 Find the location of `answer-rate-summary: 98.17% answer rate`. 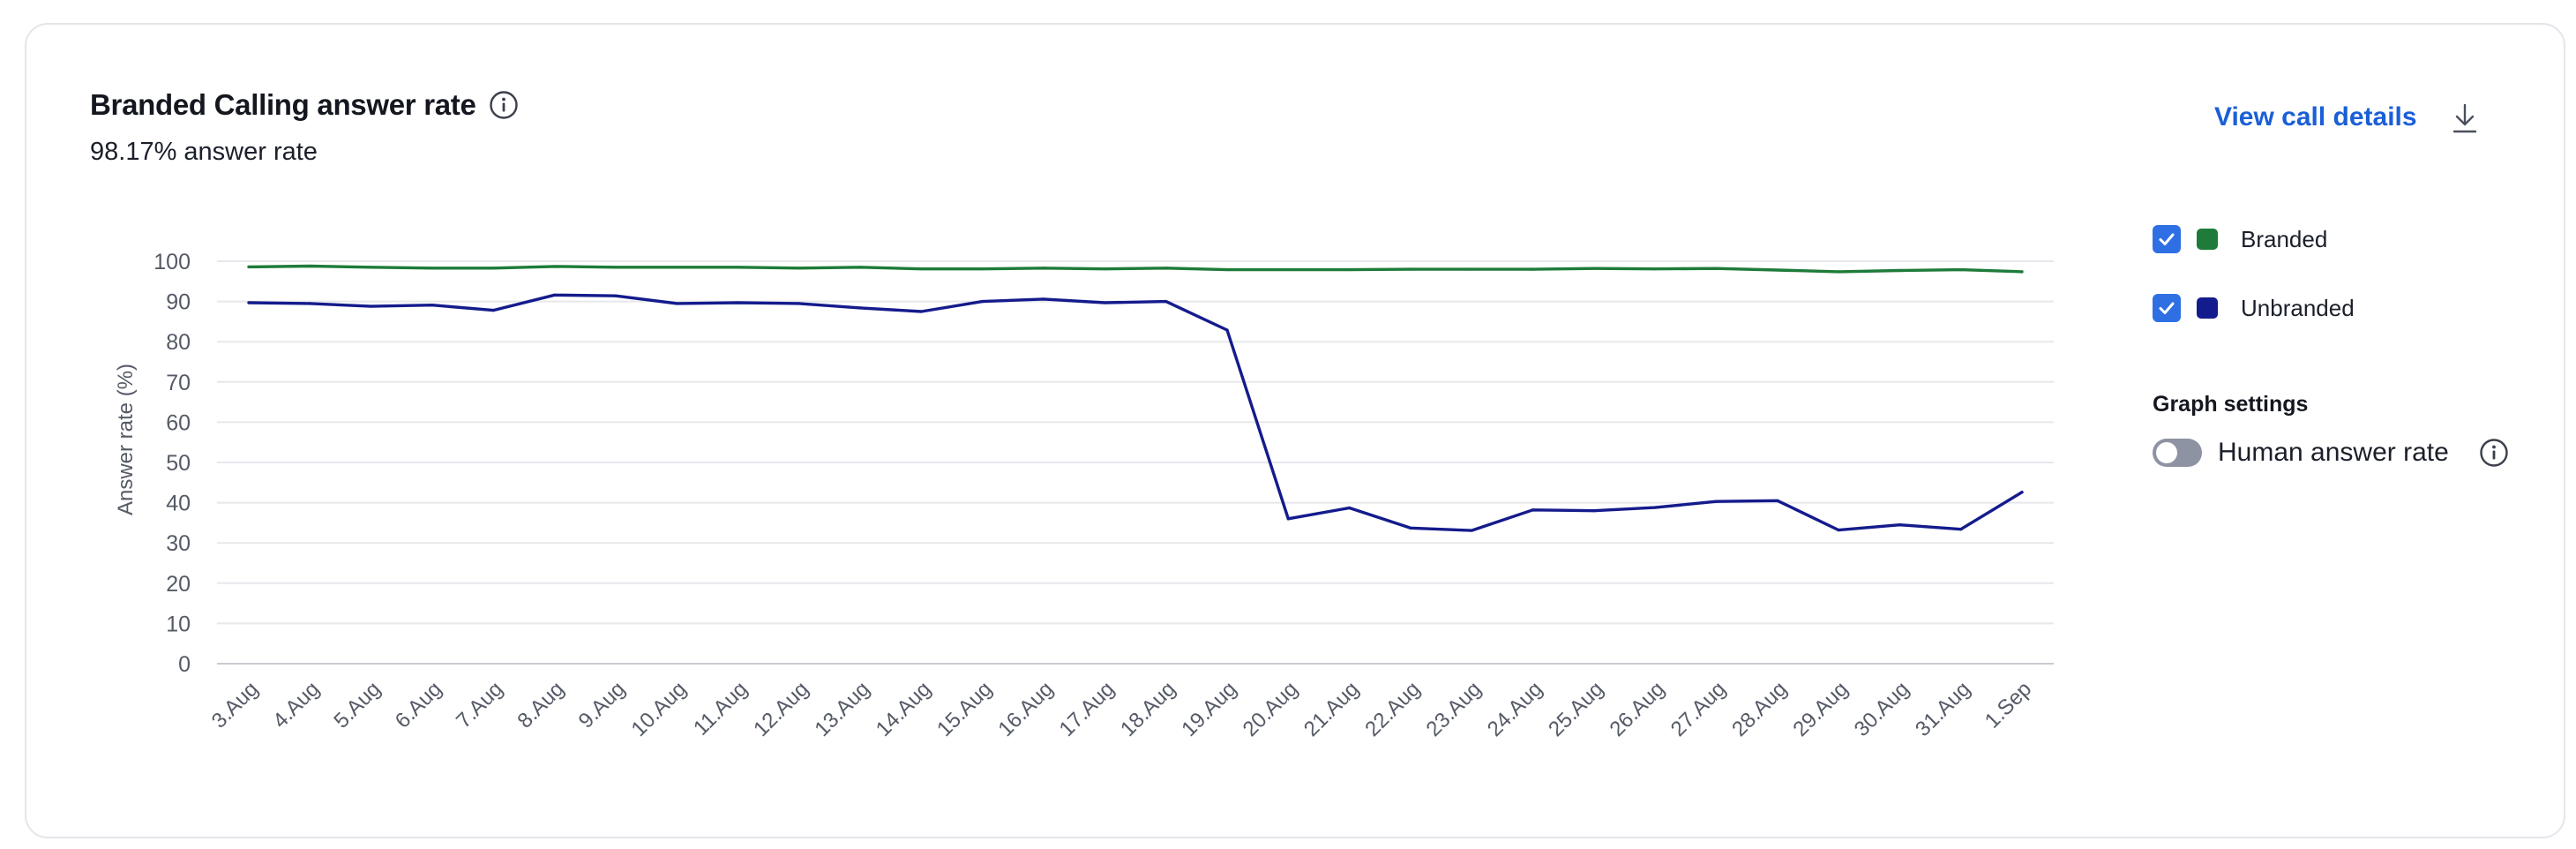

answer-rate-summary: 98.17% answer rate is located at coordinates (204, 152).